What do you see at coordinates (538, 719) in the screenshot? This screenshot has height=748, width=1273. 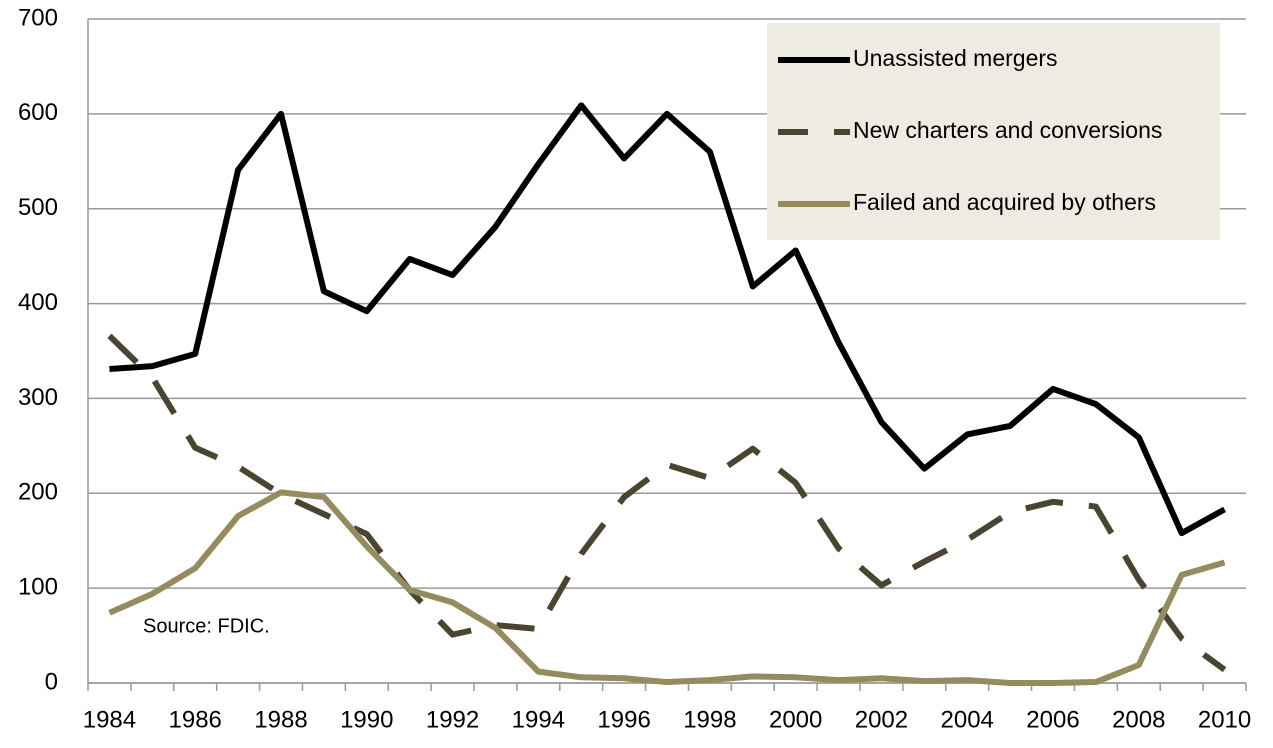 I see `x-tick-label: 1994` at bounding box center [538, 719].